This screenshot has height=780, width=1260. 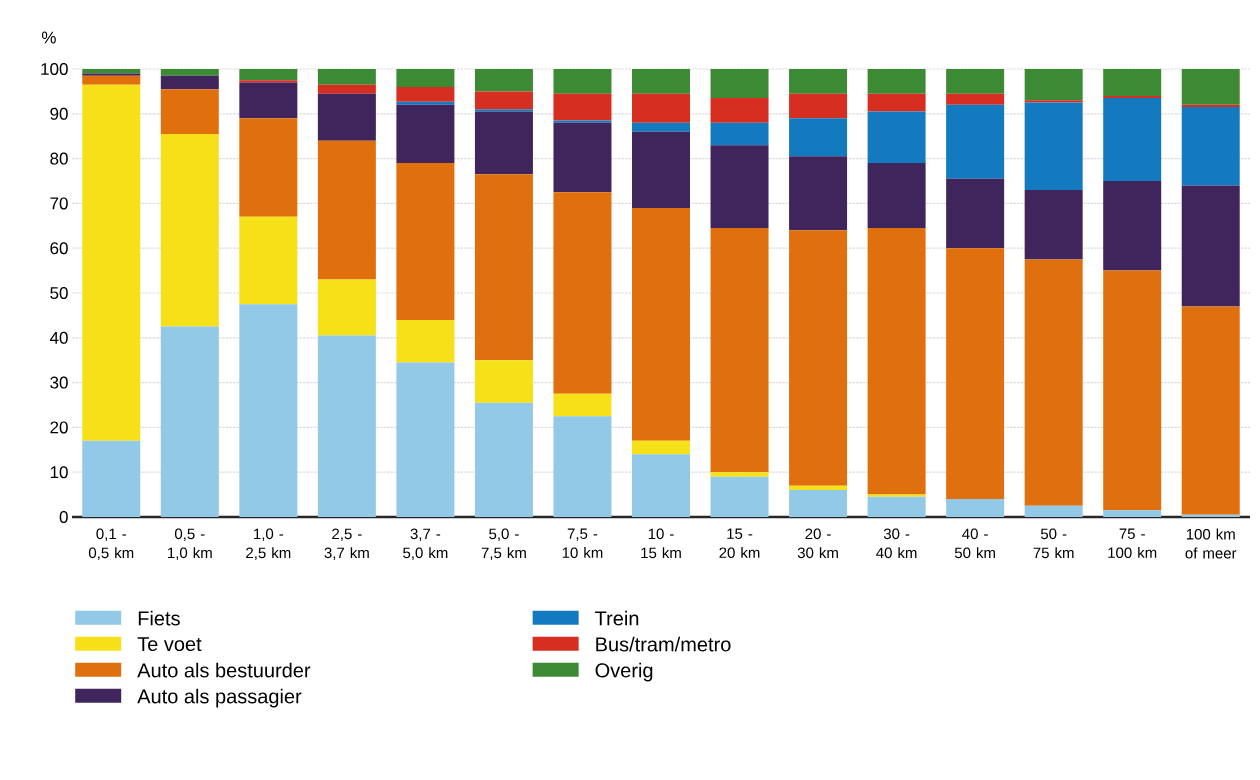 What do you see at coordinates (896, 543) in the screenshot?
I see `x-tick-label: 30 - 40 km` at bounding box center [896, 543].